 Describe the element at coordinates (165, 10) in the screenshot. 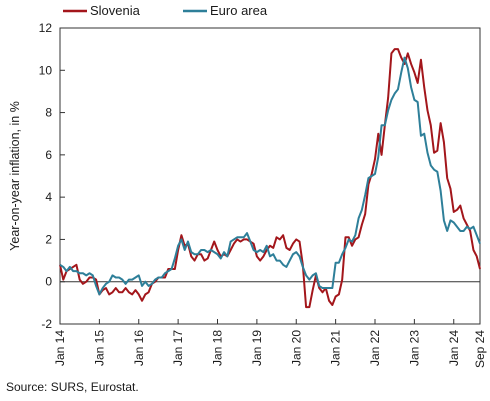

I see `legend: Slovenia Euro area` at that location.